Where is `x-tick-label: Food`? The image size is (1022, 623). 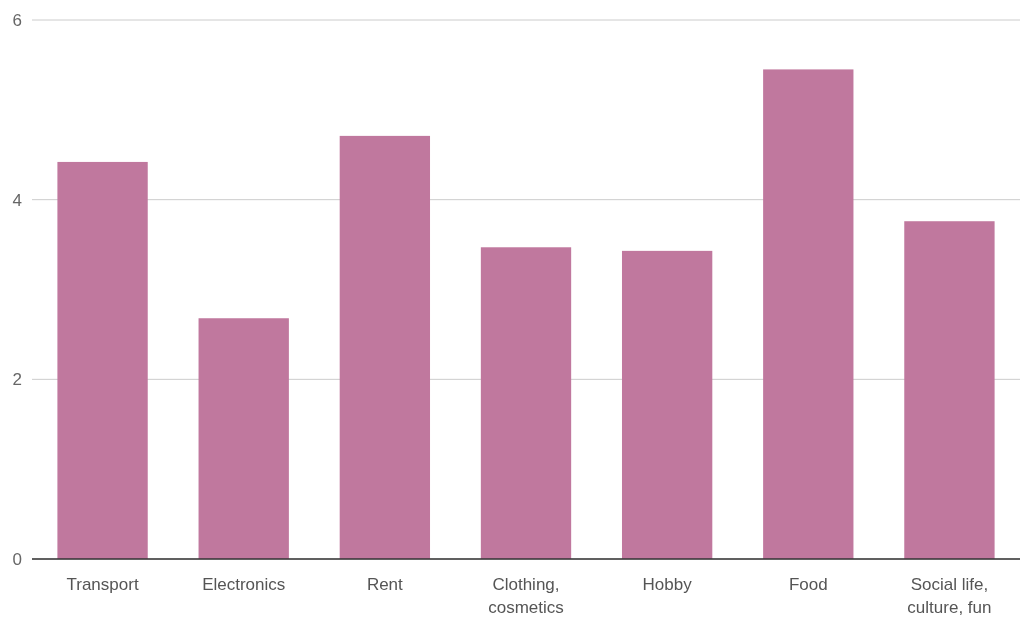
x-tick-label: Food is located at coordinates (808, 584).